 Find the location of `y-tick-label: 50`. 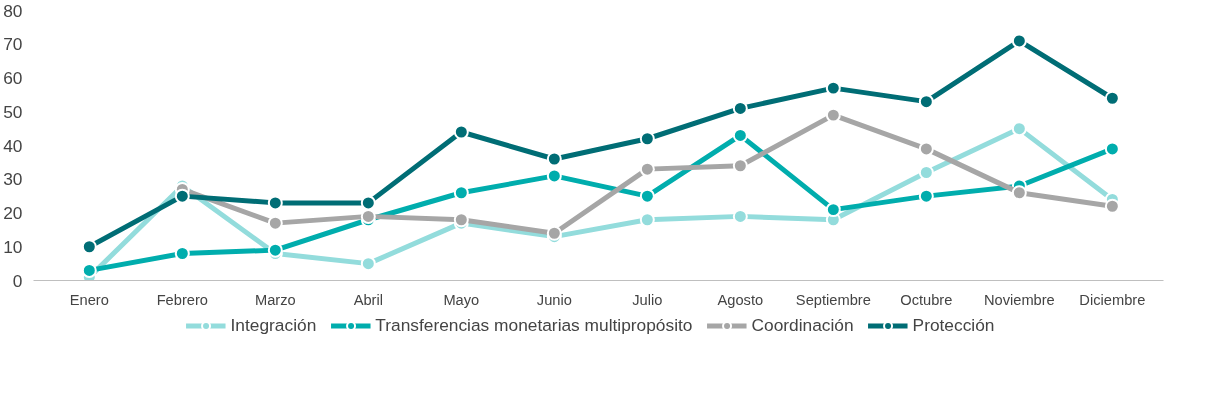

y-tick-label: 50 is located at coordinates (13, 111).